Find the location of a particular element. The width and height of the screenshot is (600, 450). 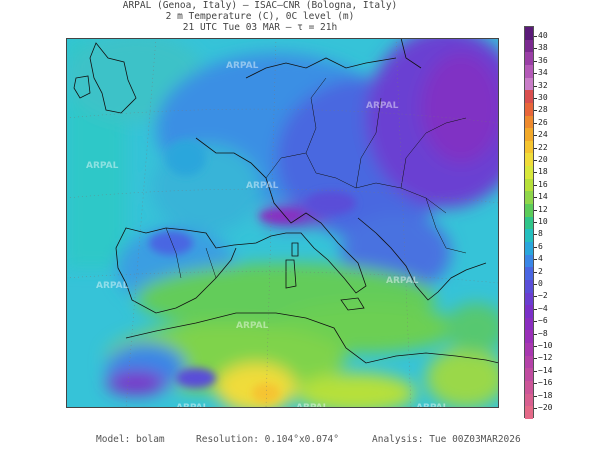

colorbar-label: 36 is located at coordinates (543, 60).